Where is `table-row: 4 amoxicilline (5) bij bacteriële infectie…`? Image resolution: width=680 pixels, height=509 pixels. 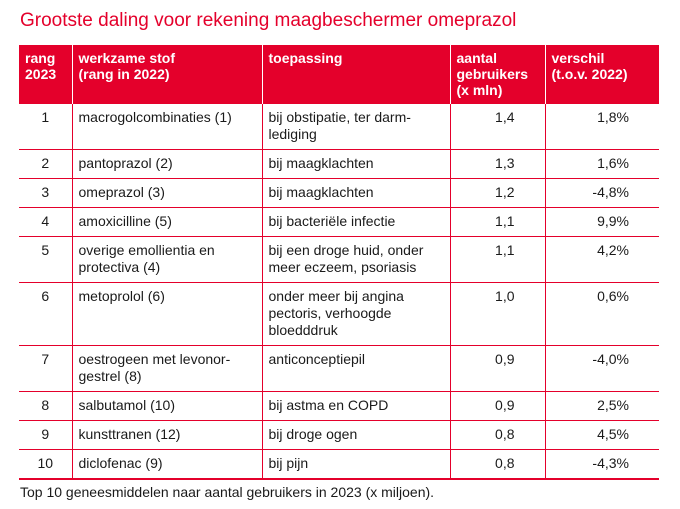
table-row: 4 amoxicilline (5) bij bacteriële infectie… is located at coordinates (339, 222).